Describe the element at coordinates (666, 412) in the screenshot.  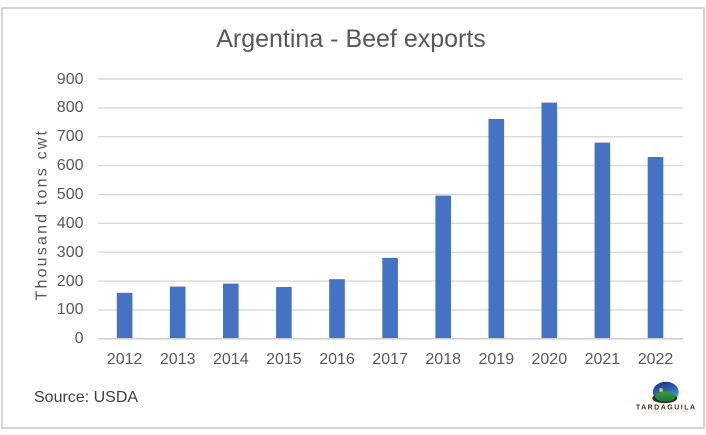
I see `svg-text: AGRONEGOCIOS` at that location.